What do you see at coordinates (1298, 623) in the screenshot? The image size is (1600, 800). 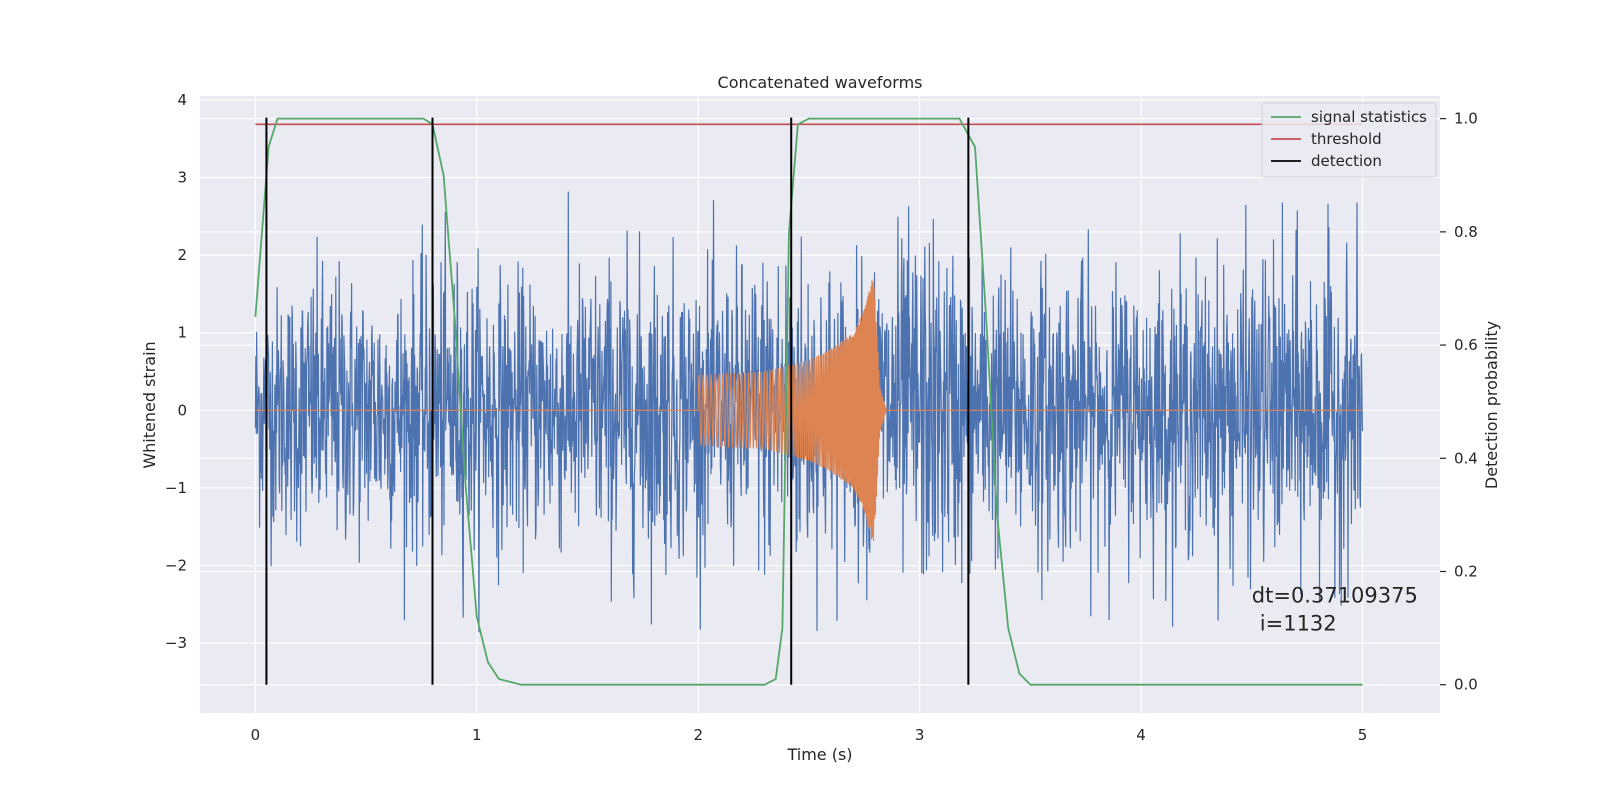 I see `annotation-i: i=1132` at bounding box center [1298, 623].